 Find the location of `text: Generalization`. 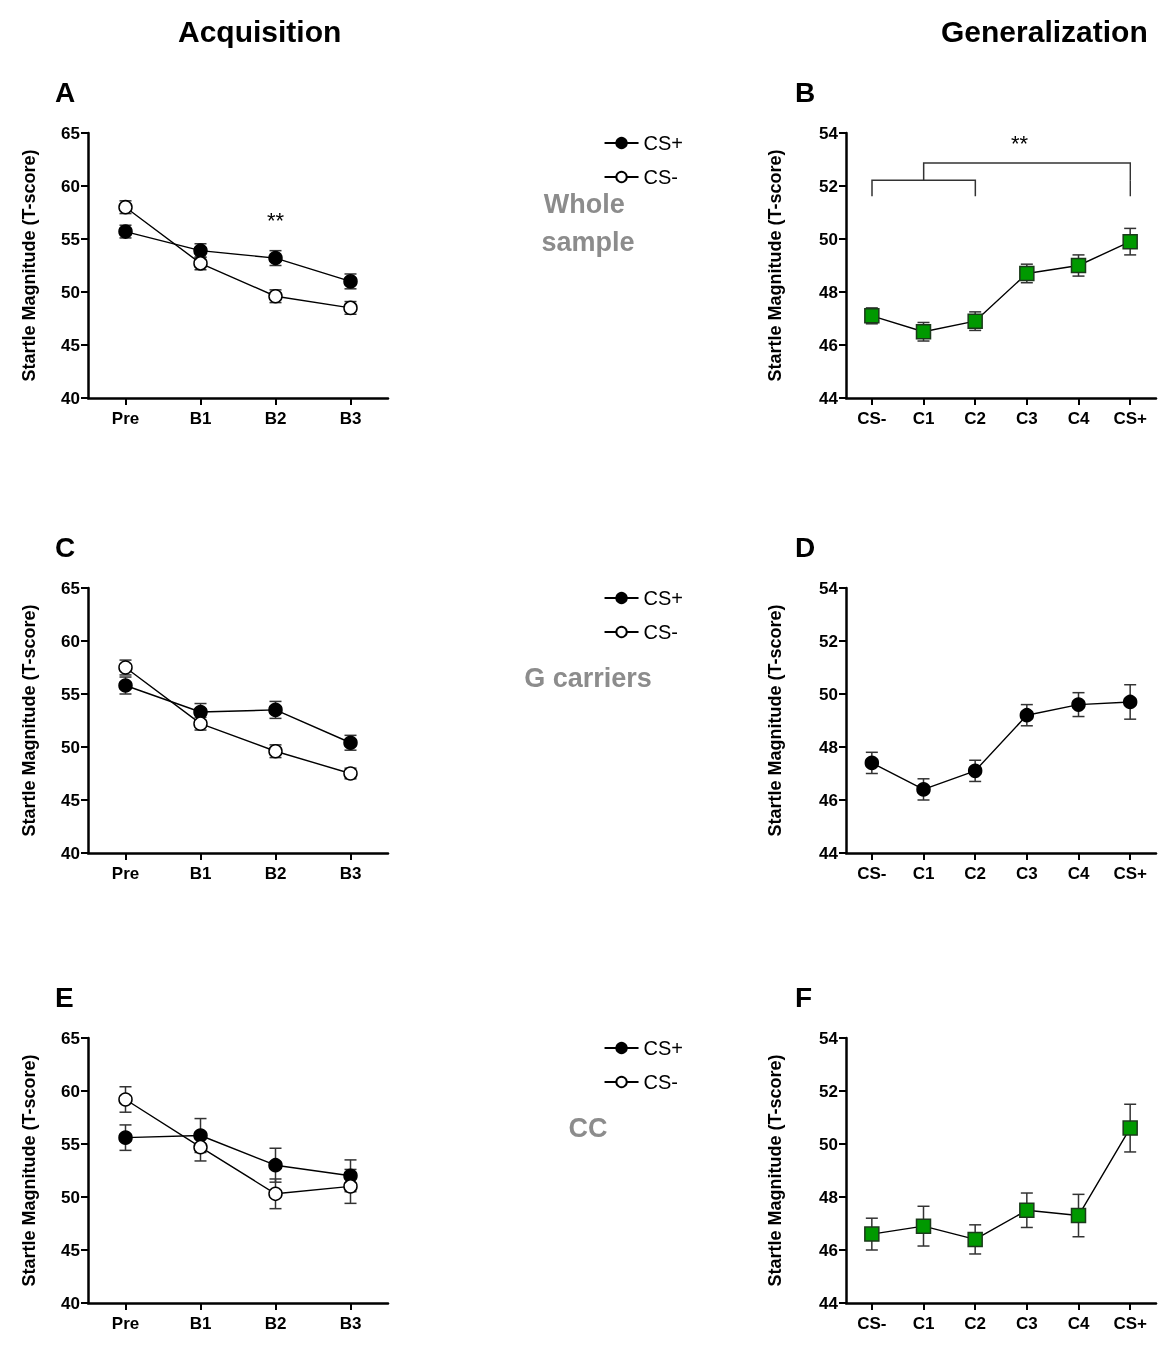

text: Generalization is located at coordinates (1044, 31).